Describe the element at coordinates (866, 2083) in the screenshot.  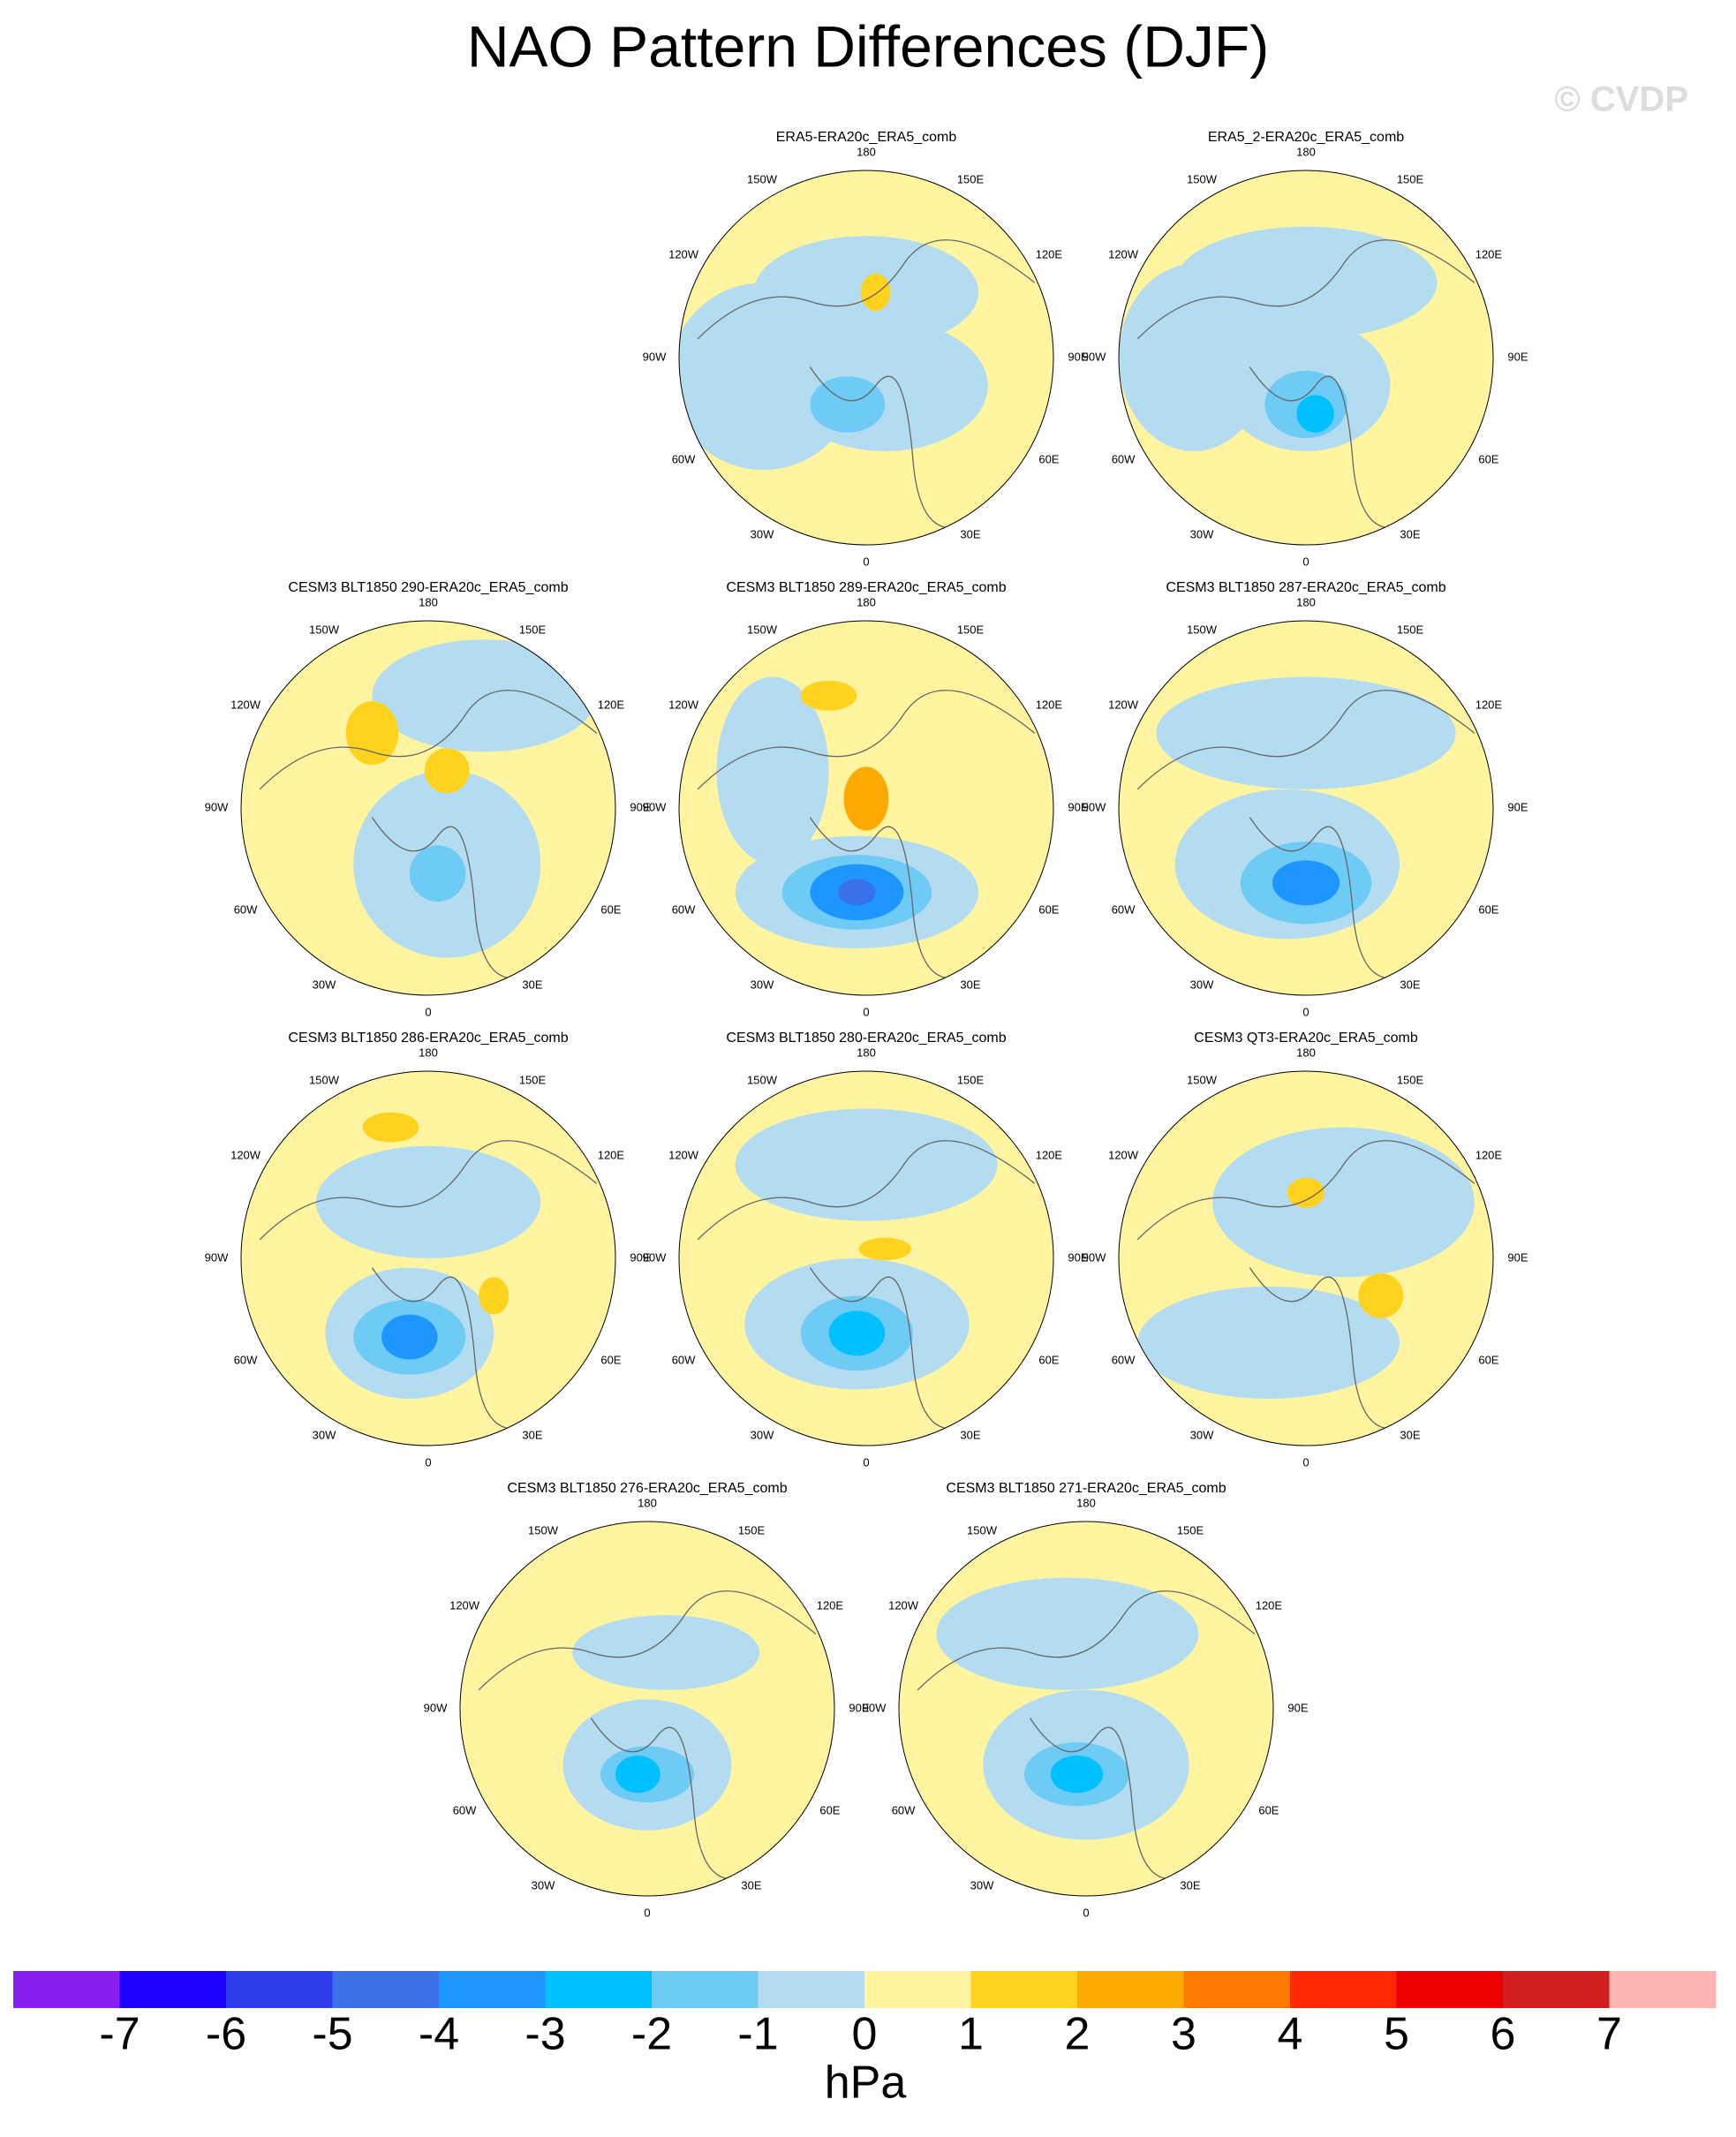
I see `colorbar-label: hPa` at that location.